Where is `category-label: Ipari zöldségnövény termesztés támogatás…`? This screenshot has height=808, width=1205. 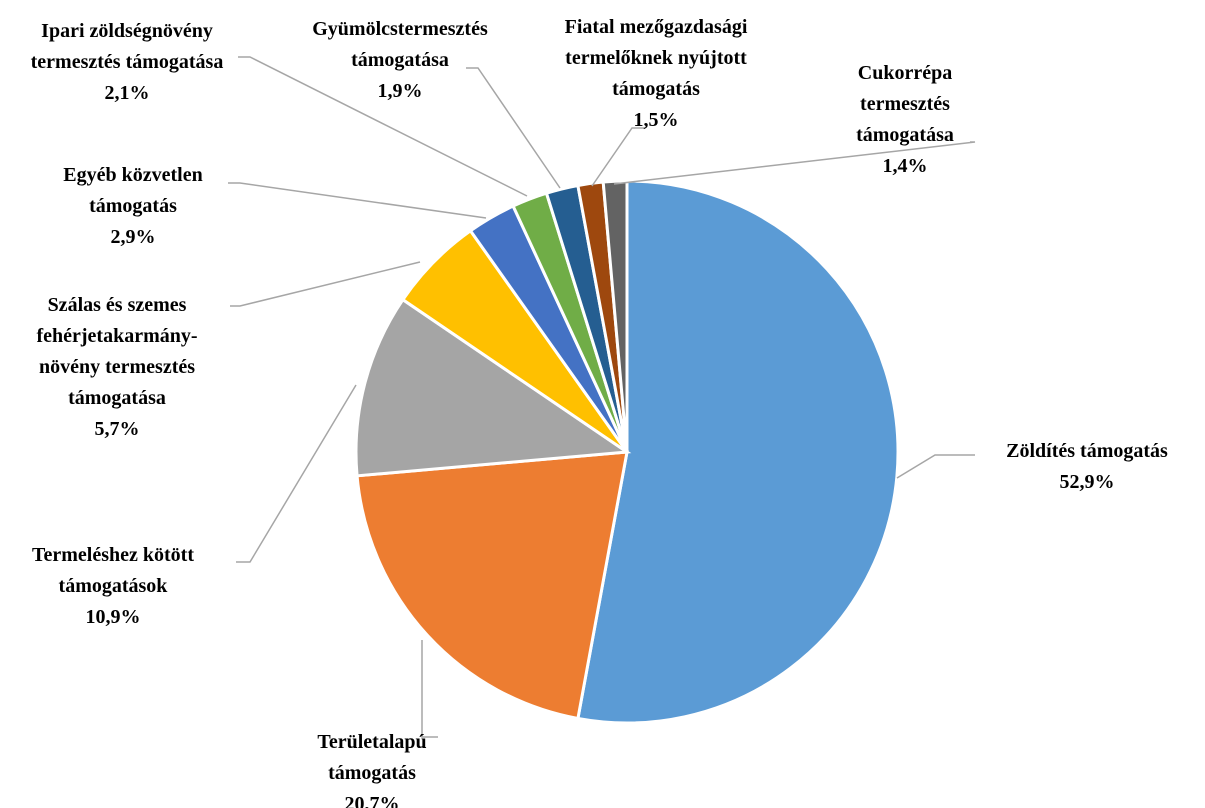
category-label: Ipari zöldségnövény termesztés támogatás… is located at coordinates (127, 46).